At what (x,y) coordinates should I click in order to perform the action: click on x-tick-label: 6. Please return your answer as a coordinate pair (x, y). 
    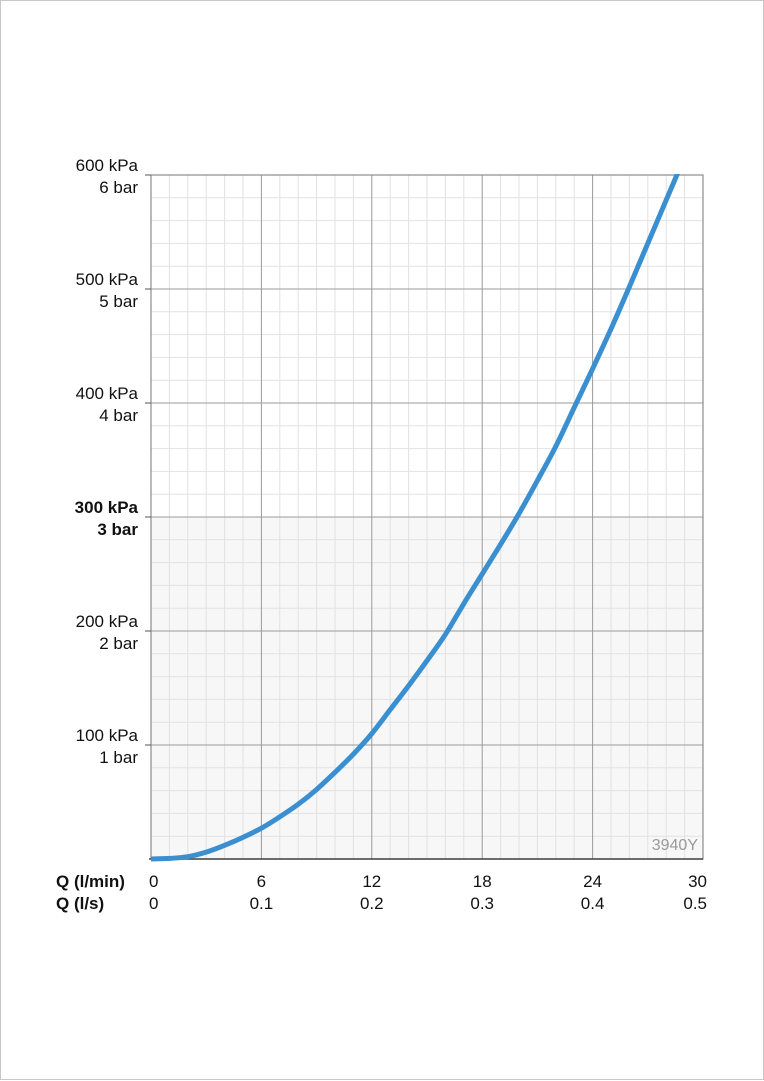
    Looking at the image, I should click on (261, 881).